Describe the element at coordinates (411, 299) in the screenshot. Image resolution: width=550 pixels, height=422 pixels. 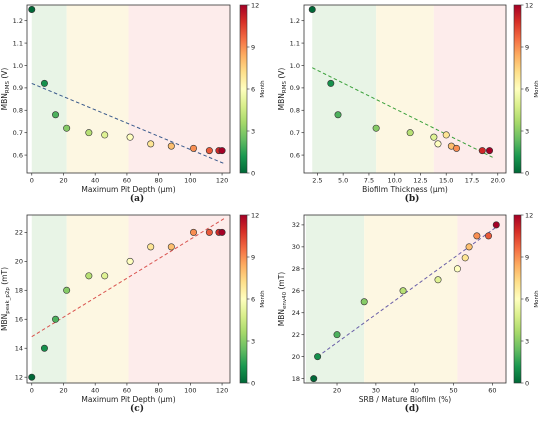
I see `region-yellow` at that location.